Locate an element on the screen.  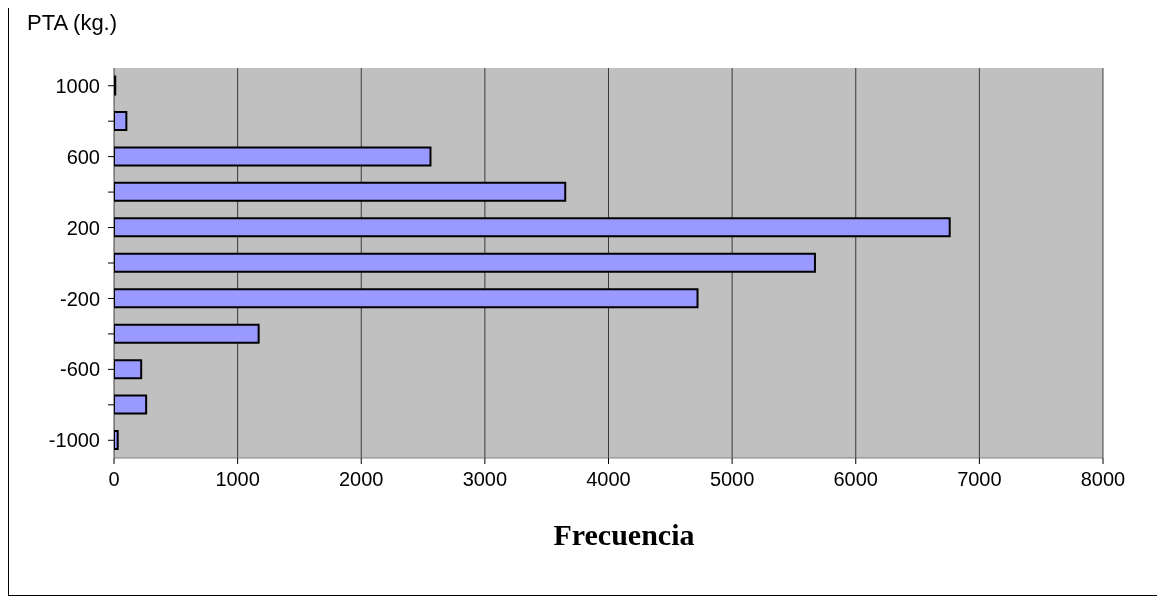
x-tick-label: 1000 is located at coordinates (237, 479).